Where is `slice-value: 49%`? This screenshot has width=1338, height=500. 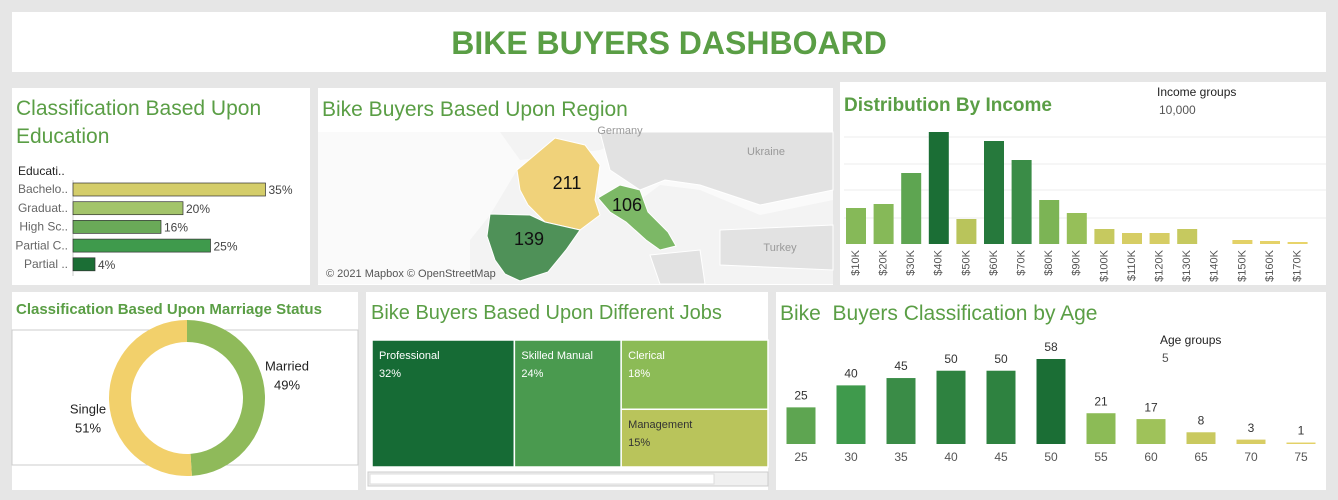
slice-value: 49% is located at coordinates (287, 384).